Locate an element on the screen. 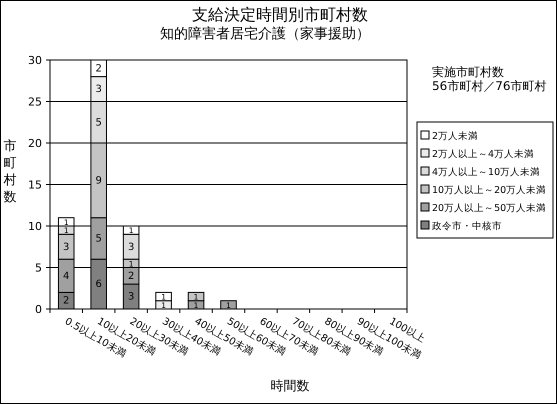 This screenshot has width=557, height=404. text: 56市町村／76市町村 is located at coordinates (489, 86).